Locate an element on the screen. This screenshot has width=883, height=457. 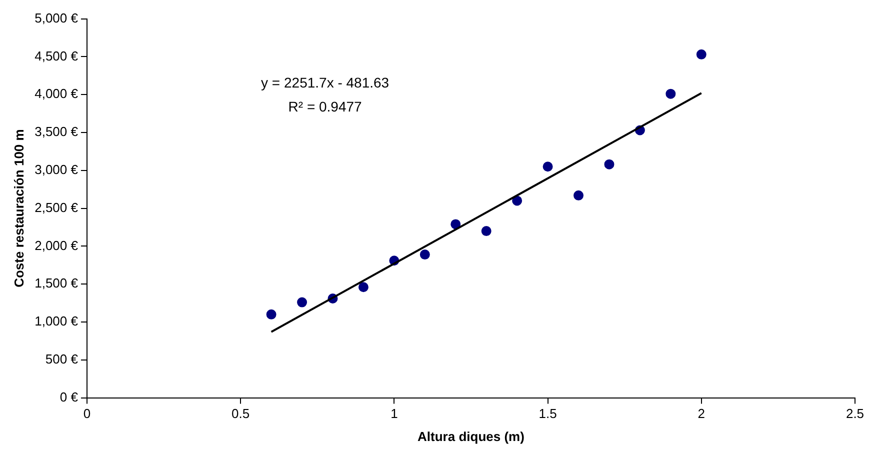
x-tick-label: 1 is located at coordinates (394, 414).